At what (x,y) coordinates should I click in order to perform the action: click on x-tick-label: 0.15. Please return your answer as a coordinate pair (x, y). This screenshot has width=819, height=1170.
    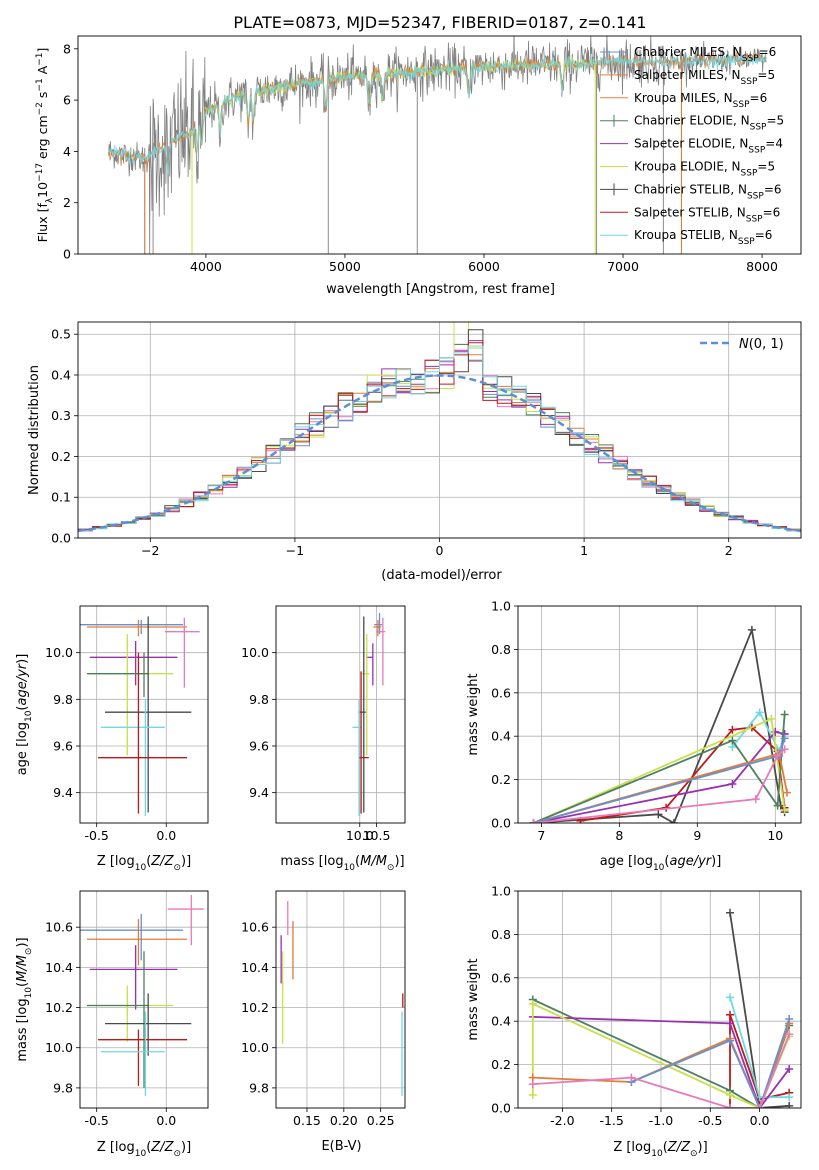
    Looking at the image, I should click on (307, 1120).